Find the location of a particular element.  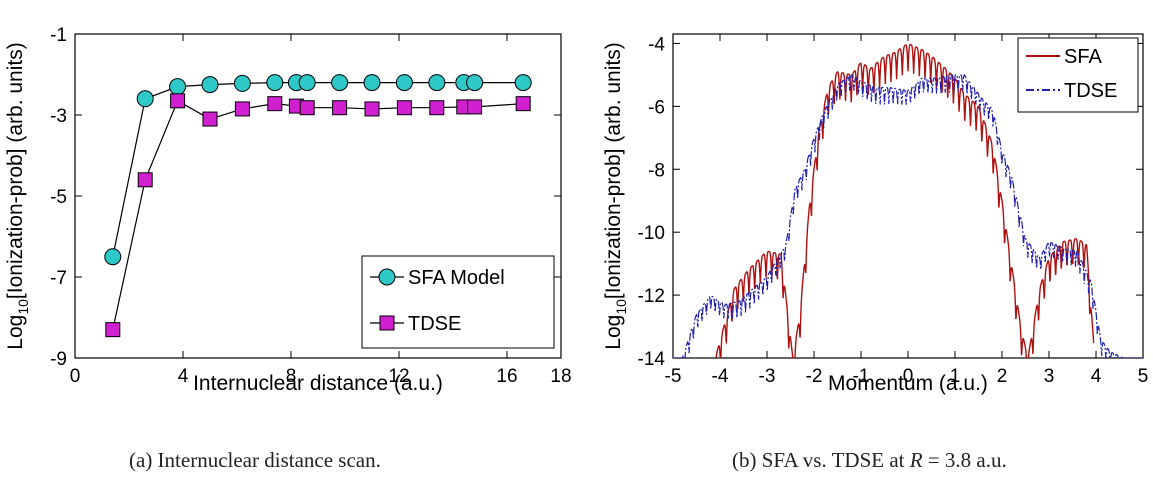

y-tick-label: -8 is located at coordinates (656, 170).